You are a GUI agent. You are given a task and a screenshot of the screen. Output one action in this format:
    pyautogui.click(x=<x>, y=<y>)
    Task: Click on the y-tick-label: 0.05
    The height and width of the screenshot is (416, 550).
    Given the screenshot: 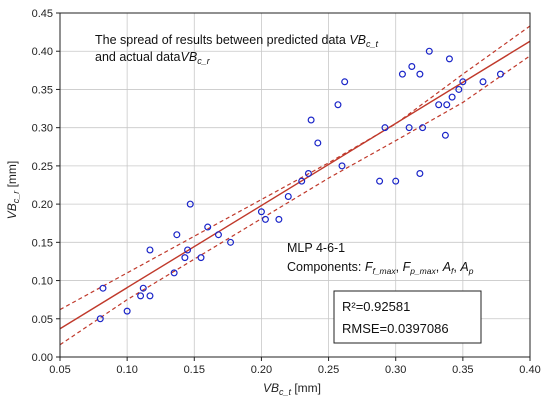 What is the action you would take?
    pyautogui.click(x=42, y=320)
    